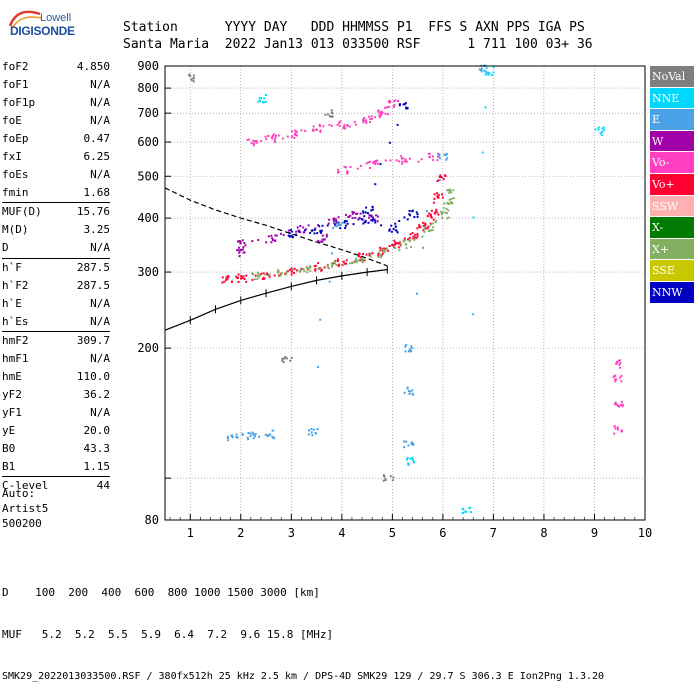 The image size is (700, 698). Describe the element at coordinates (594, 533) in the screenshot. I see `x-tick-label: 9` at that location.